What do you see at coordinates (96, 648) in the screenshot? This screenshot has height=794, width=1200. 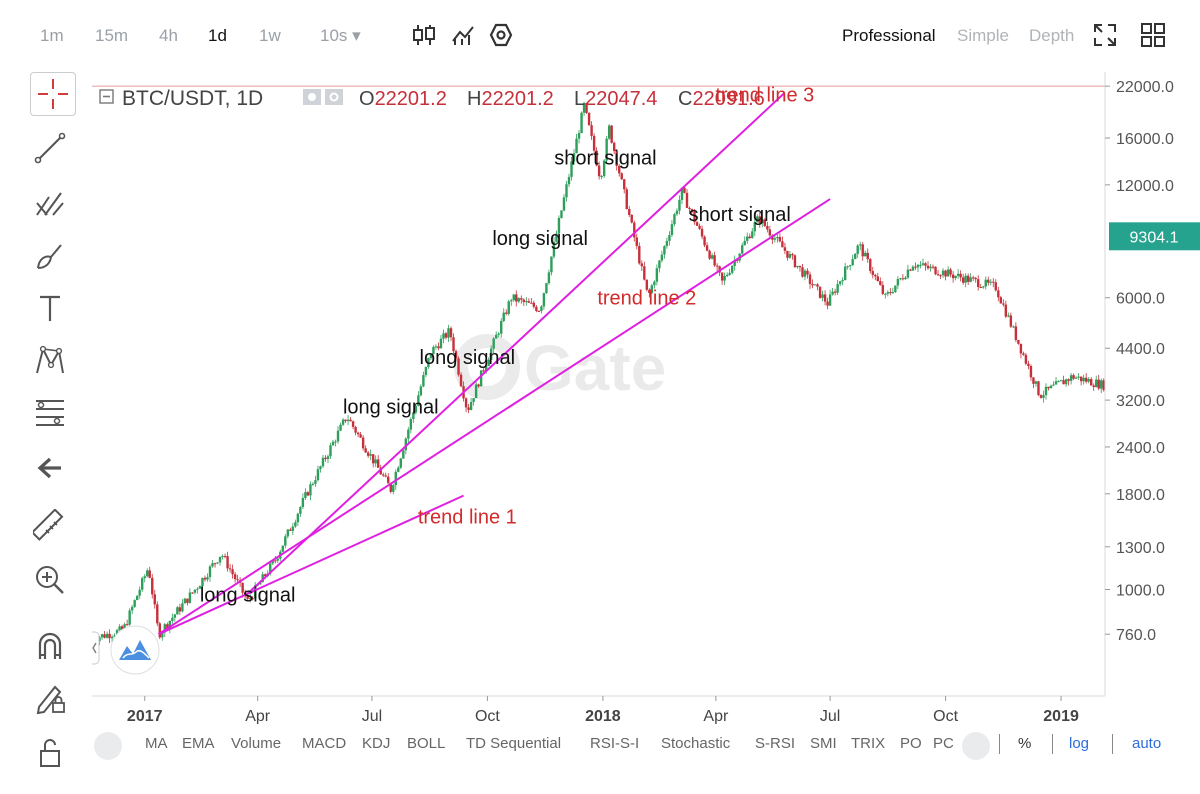 I see `collapse-toolbar-button` at bounding box center [96, 648].